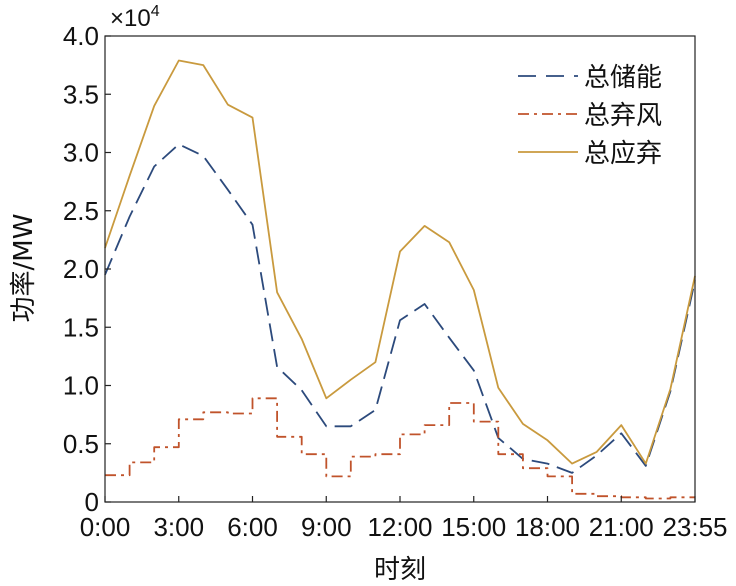 The image size is (736, 586). I want to click on legend-label: 总弃风, so click(623, 116).